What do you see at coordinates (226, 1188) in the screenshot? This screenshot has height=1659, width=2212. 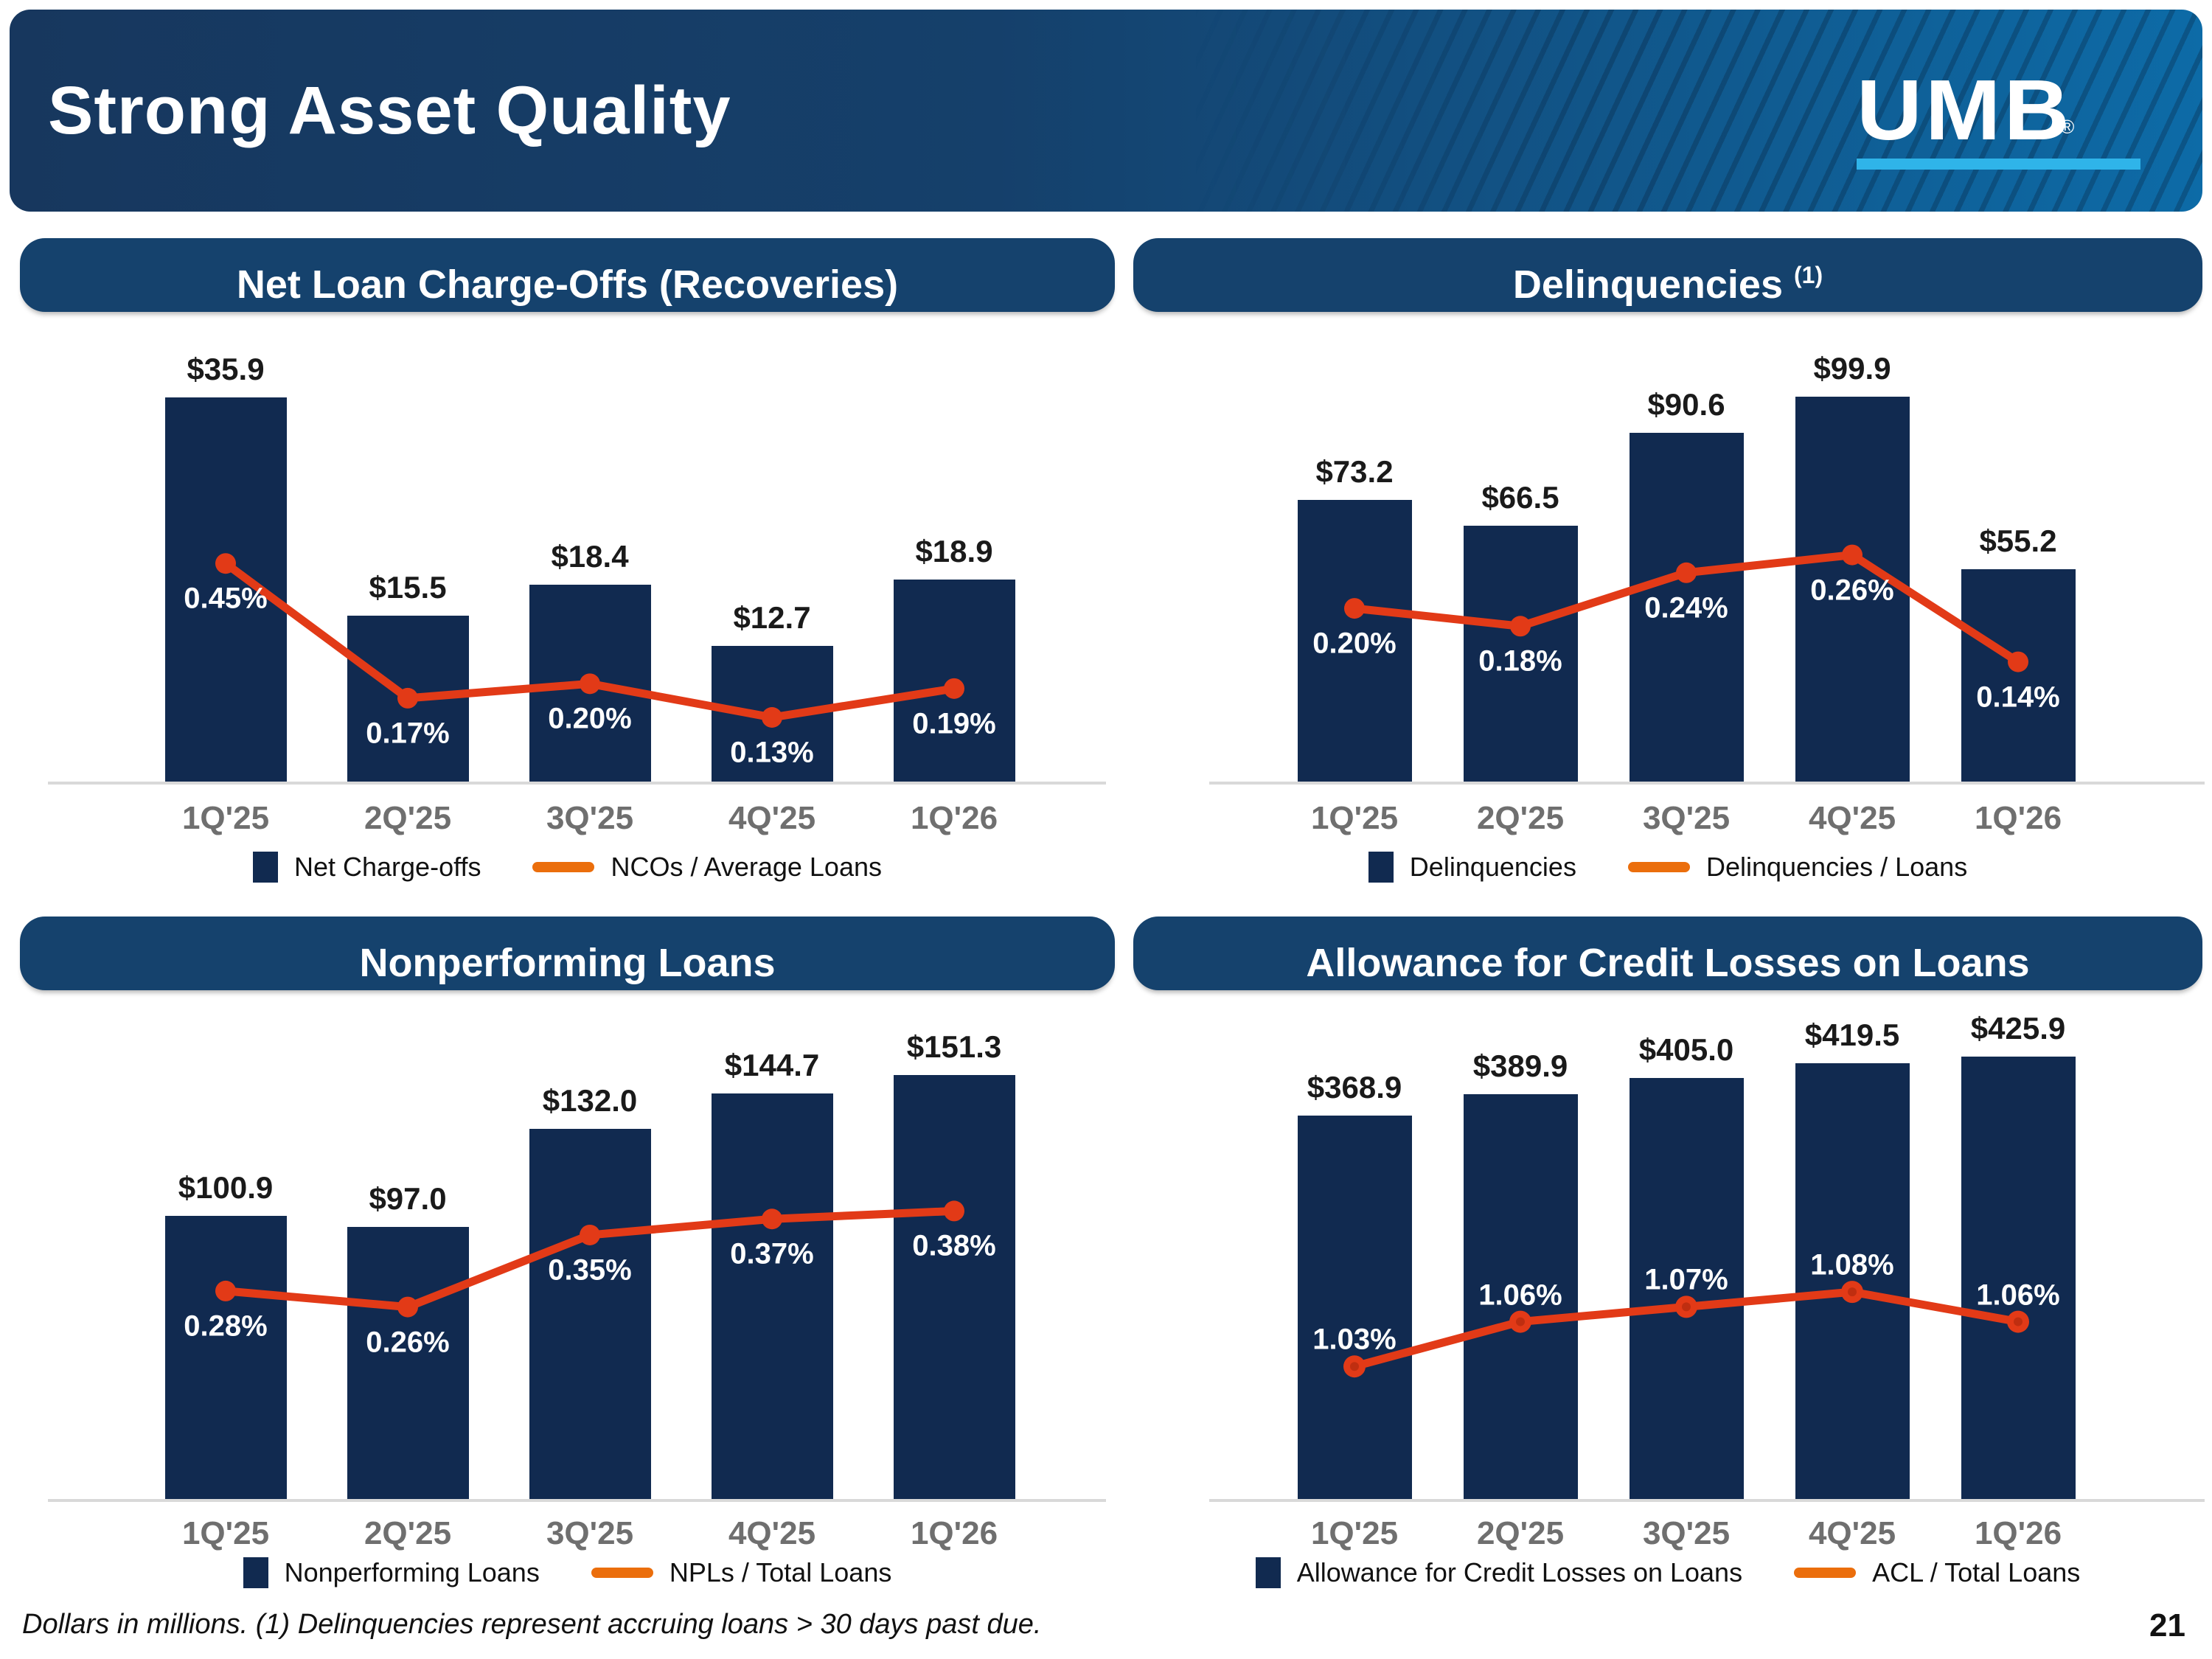 I see `bar-value-label: $100.9` at bounding box center [226, 1188].